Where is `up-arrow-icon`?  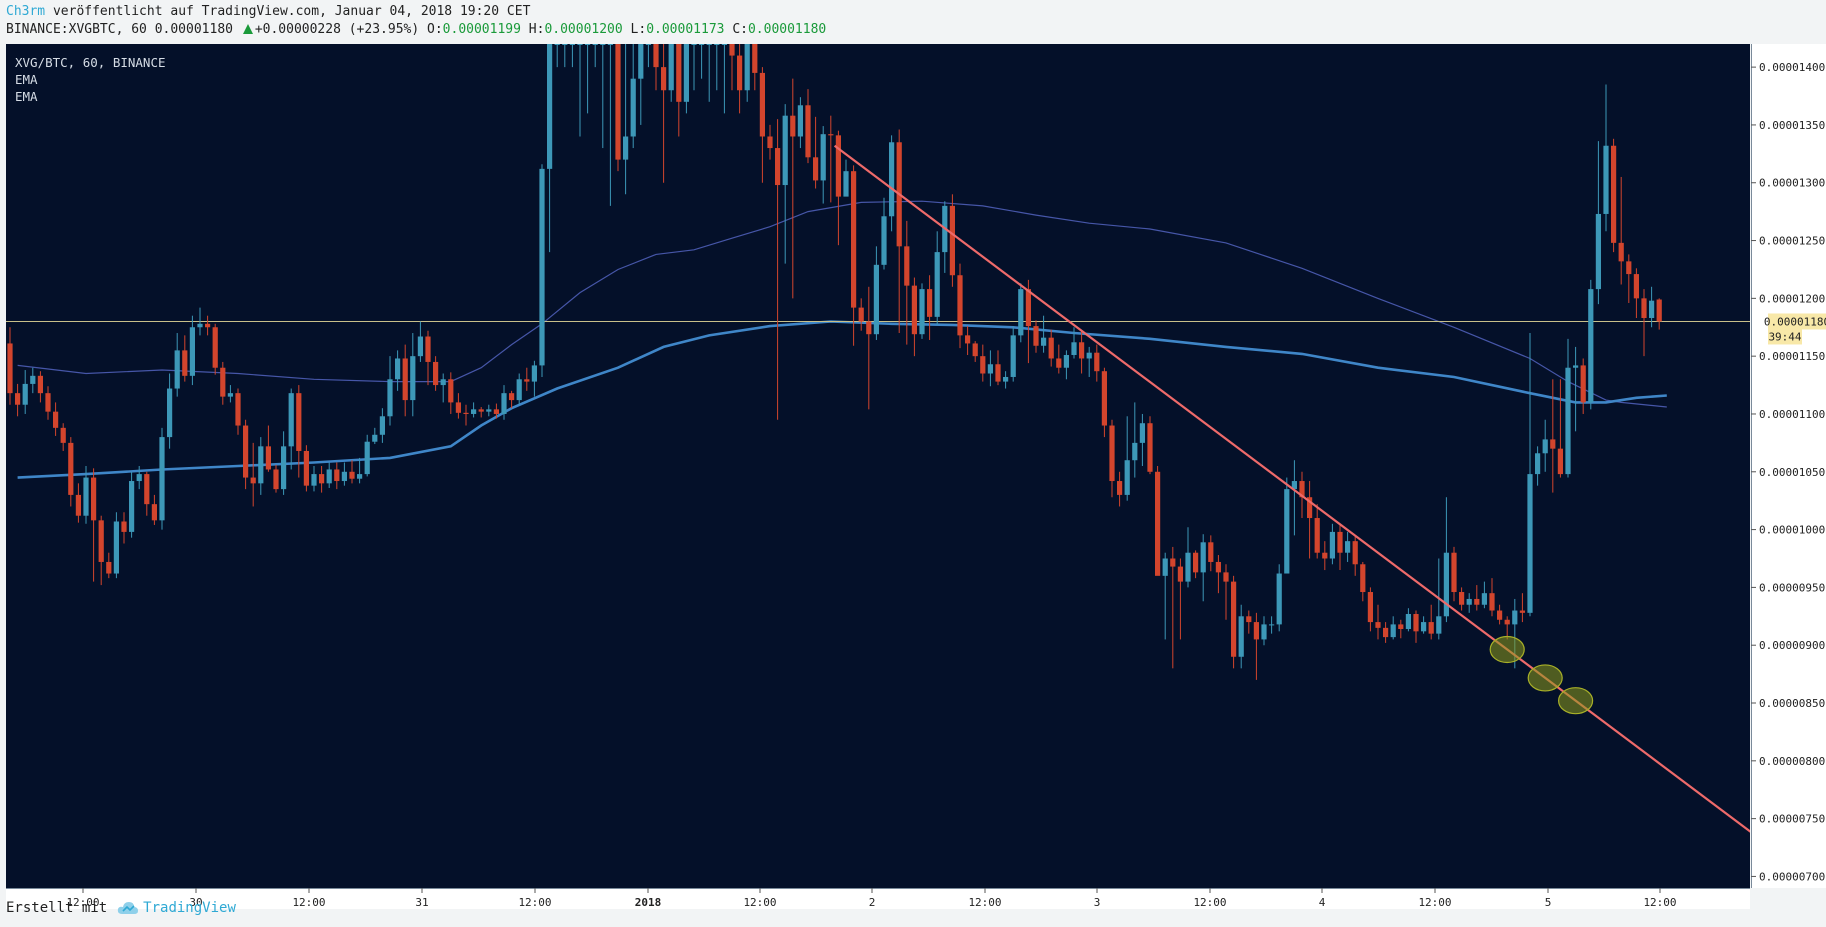
up-arrow-icon is located at coordinates (247, 29).